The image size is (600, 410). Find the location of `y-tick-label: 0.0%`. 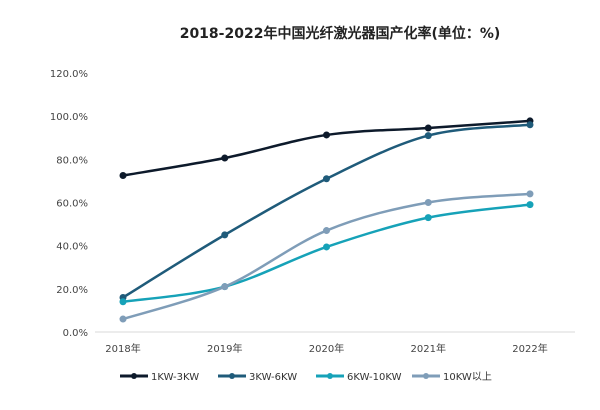

y-tick-label: 0.0% is located at coordinates (75, 333).